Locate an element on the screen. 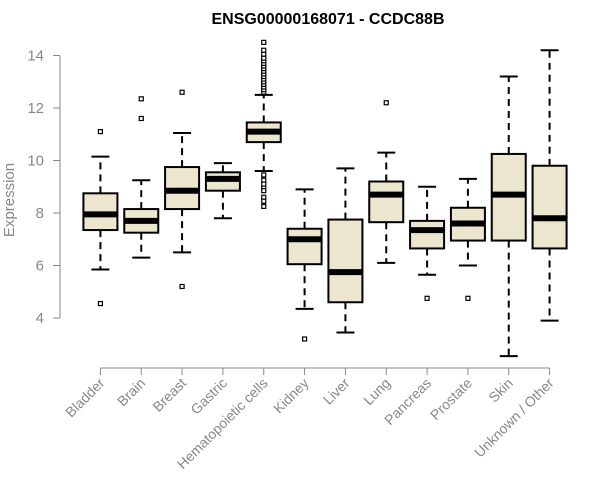 The height and width of the screenshot is (500, 600). chart-title: ENSG00000168071 - CCDC88B is located at coordinates (327, 19).